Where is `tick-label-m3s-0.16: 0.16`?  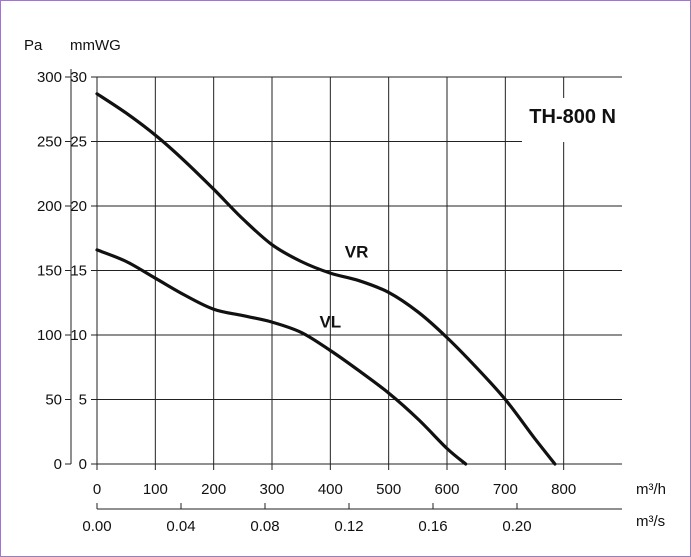
tick-label-m3s-0.16: 0.16 is located at coordinates (432, 526).